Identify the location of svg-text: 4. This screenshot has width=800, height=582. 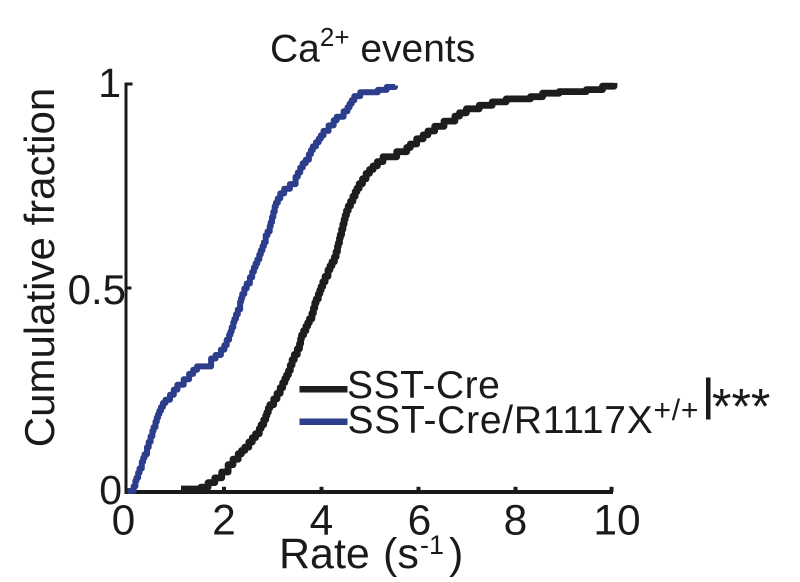
(322, 521).